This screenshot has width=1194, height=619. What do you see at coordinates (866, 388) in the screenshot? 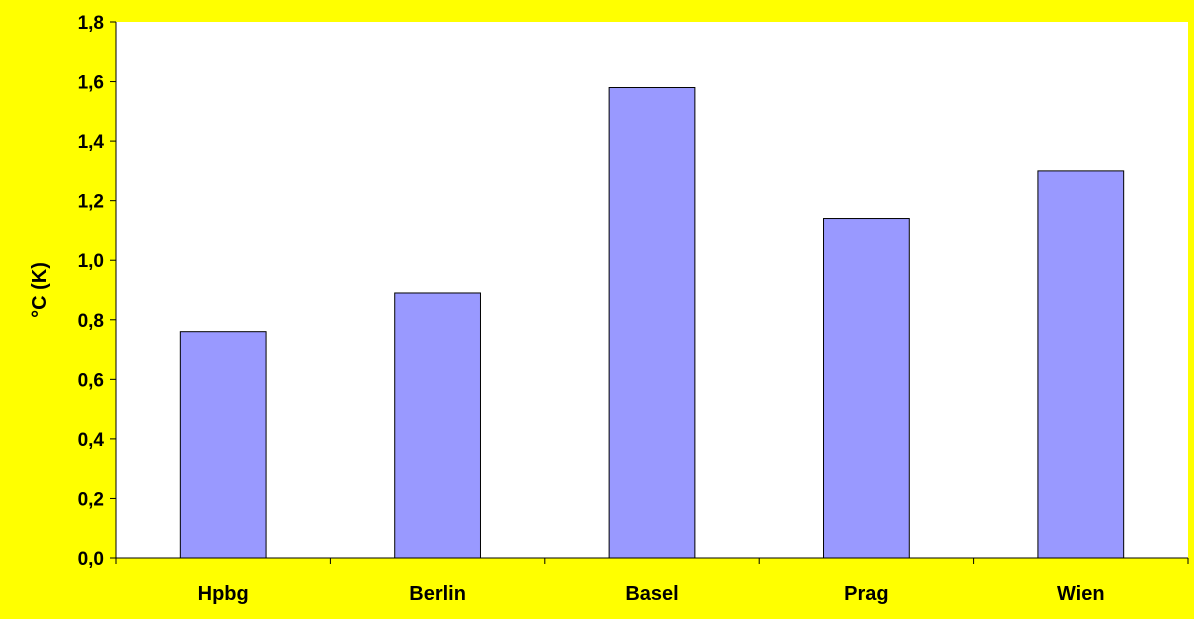
I see `bar-prag` at bounding box center [866, 388].